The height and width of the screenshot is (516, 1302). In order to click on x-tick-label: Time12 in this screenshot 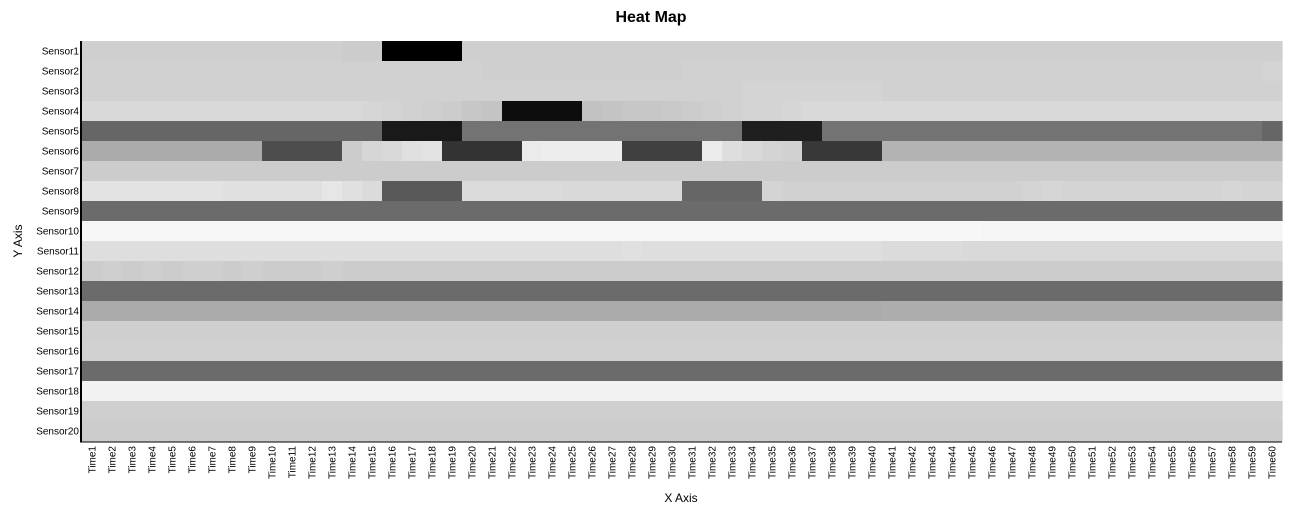, I will do `click(313, 462)`.